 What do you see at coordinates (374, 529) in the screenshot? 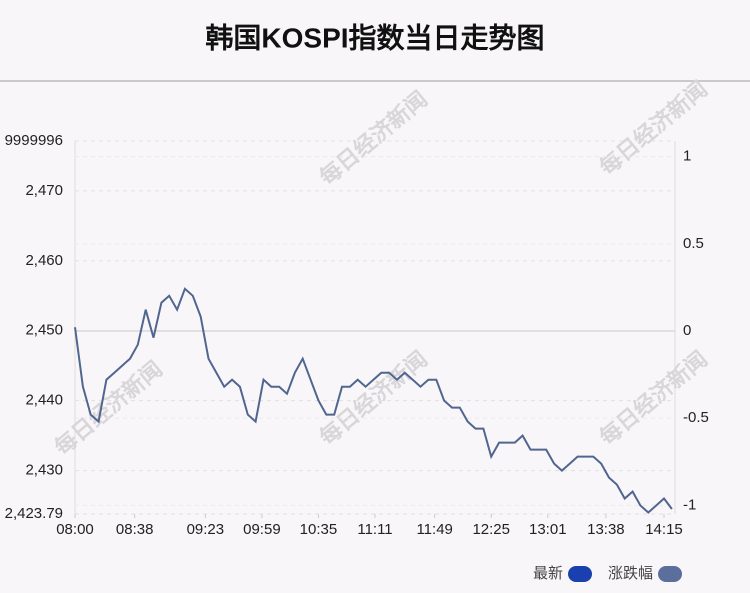
I see `x-tick-label: 11:11` at bounding box center [374, 529].